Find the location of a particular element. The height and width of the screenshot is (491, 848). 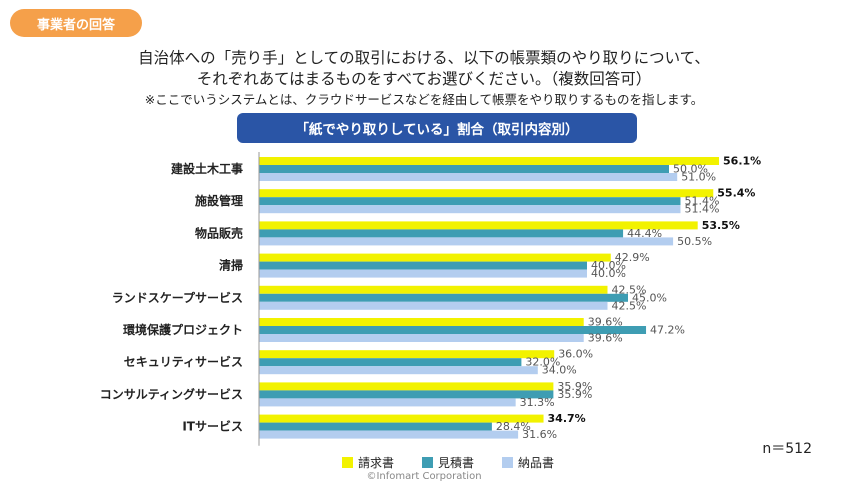

data-label: 32.0% is located at coordinates (542, 362).